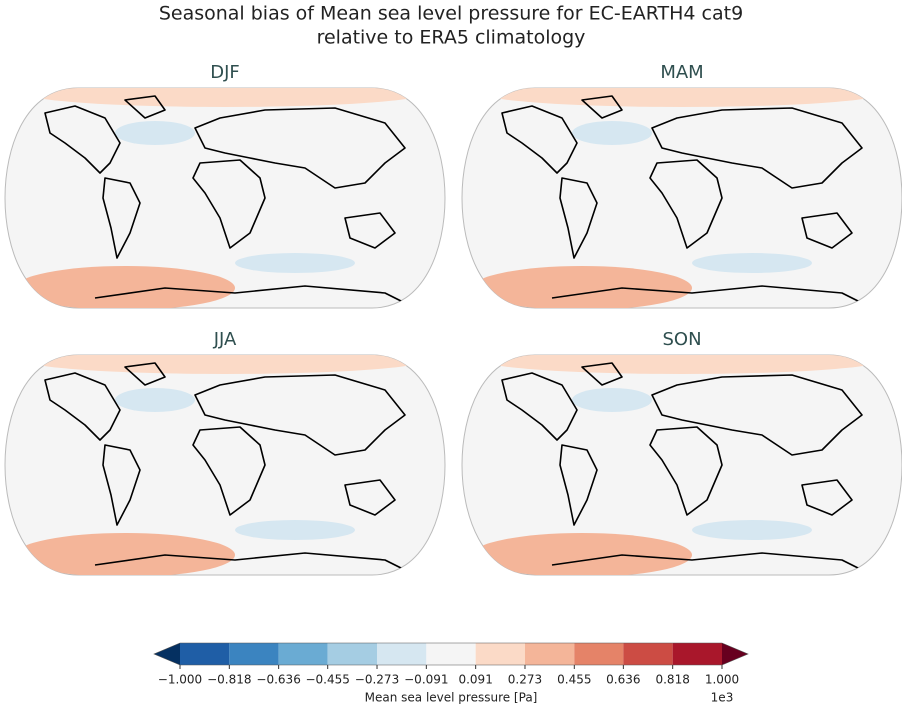 Image resolution: width=902 pixels, height=711 pixels. I want to click on tick-label: 1.000, so click(722, 680).